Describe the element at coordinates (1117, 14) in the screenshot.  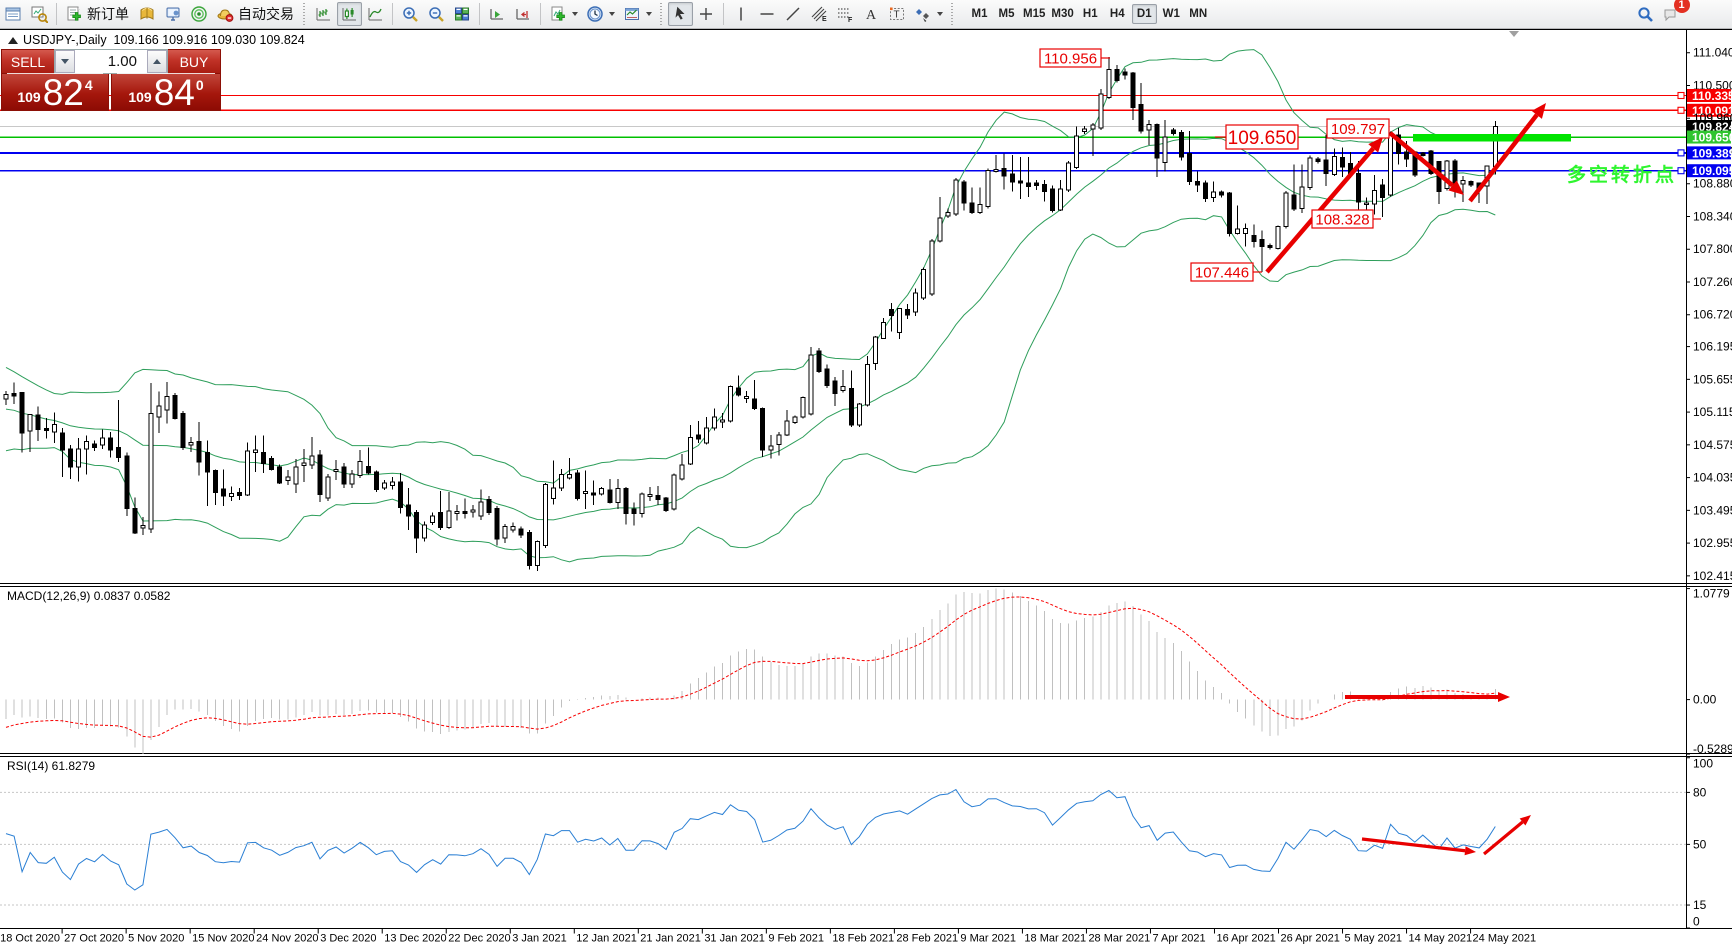
I see `timeframe-h4: H4` at that location.